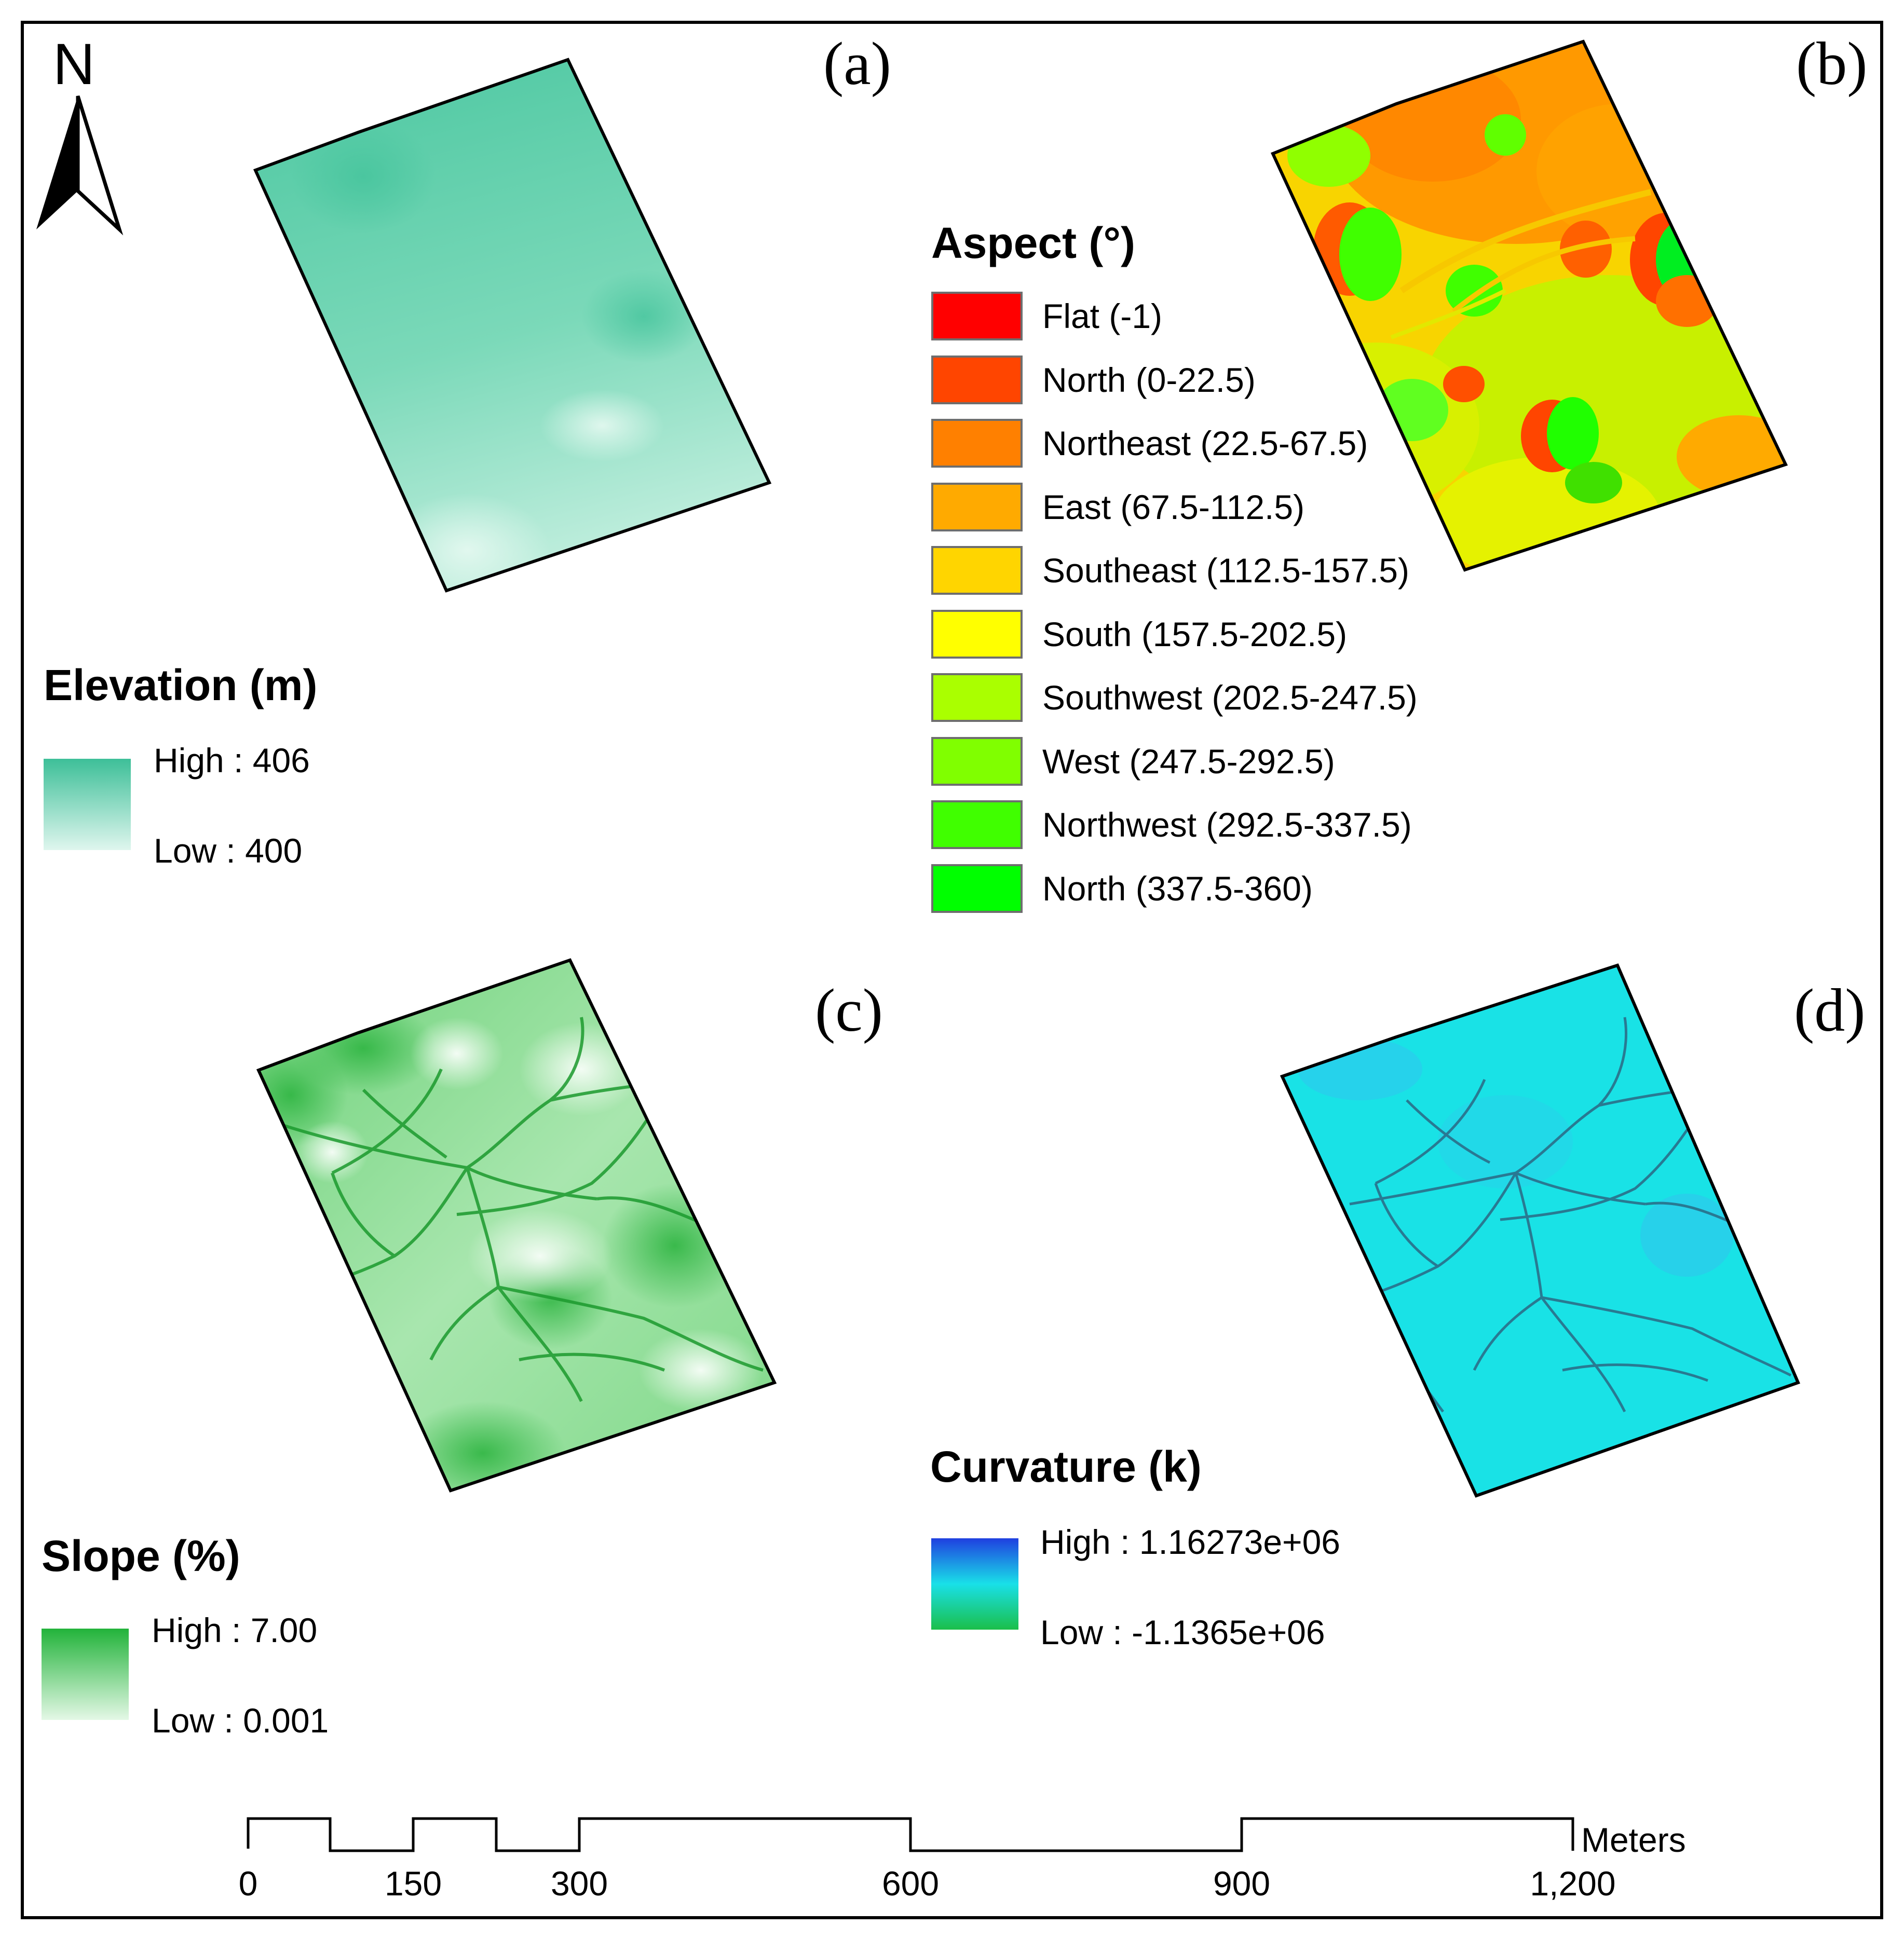 Image resolution: width=1904 pixels, height=1940 pixels. I want to click on scale-bar-unit: Meters, so click(1633, 1840).